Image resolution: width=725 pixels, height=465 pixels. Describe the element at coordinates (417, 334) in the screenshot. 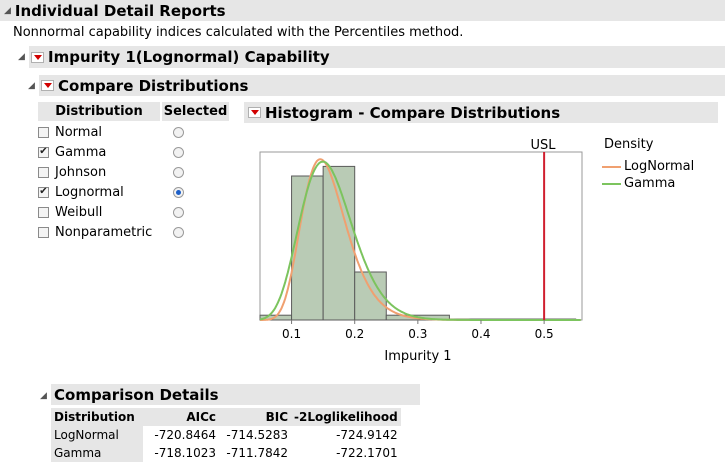

I see `x-tick-label: 0.3` at that location.